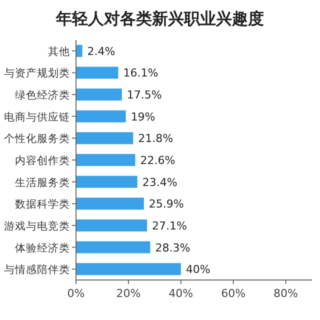 The image size is (320, 320). I want to click on y-tick-label: 个性化服务类, so click(37, 139).